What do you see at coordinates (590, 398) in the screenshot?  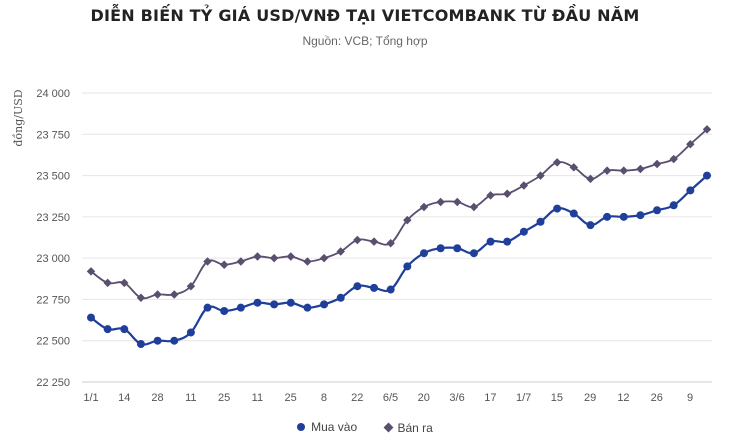 I see `x-tick-label: 29` at bounding box center [590, 398].